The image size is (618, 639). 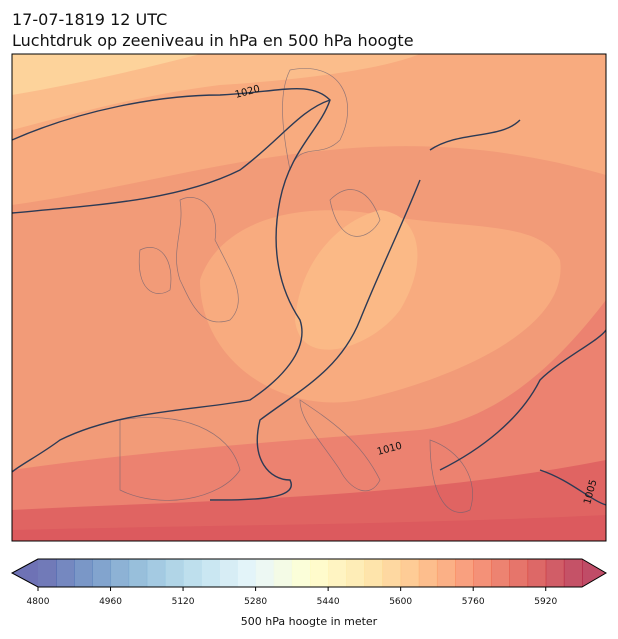 What do you see at coordinates (110, 602) in the screenshot?
I see `colorbar-tick-label: 4960` at bounding box center [110, 602].